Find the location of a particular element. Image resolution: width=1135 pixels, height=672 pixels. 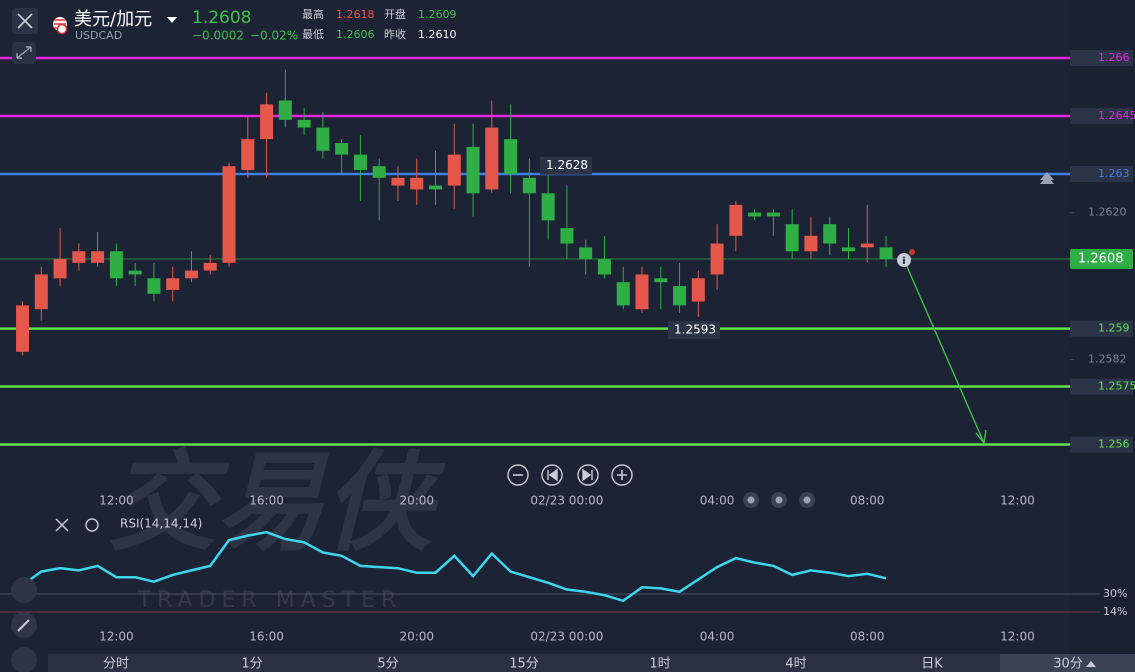

stat-value: 1.2618 is located at coordinates (355, 14).